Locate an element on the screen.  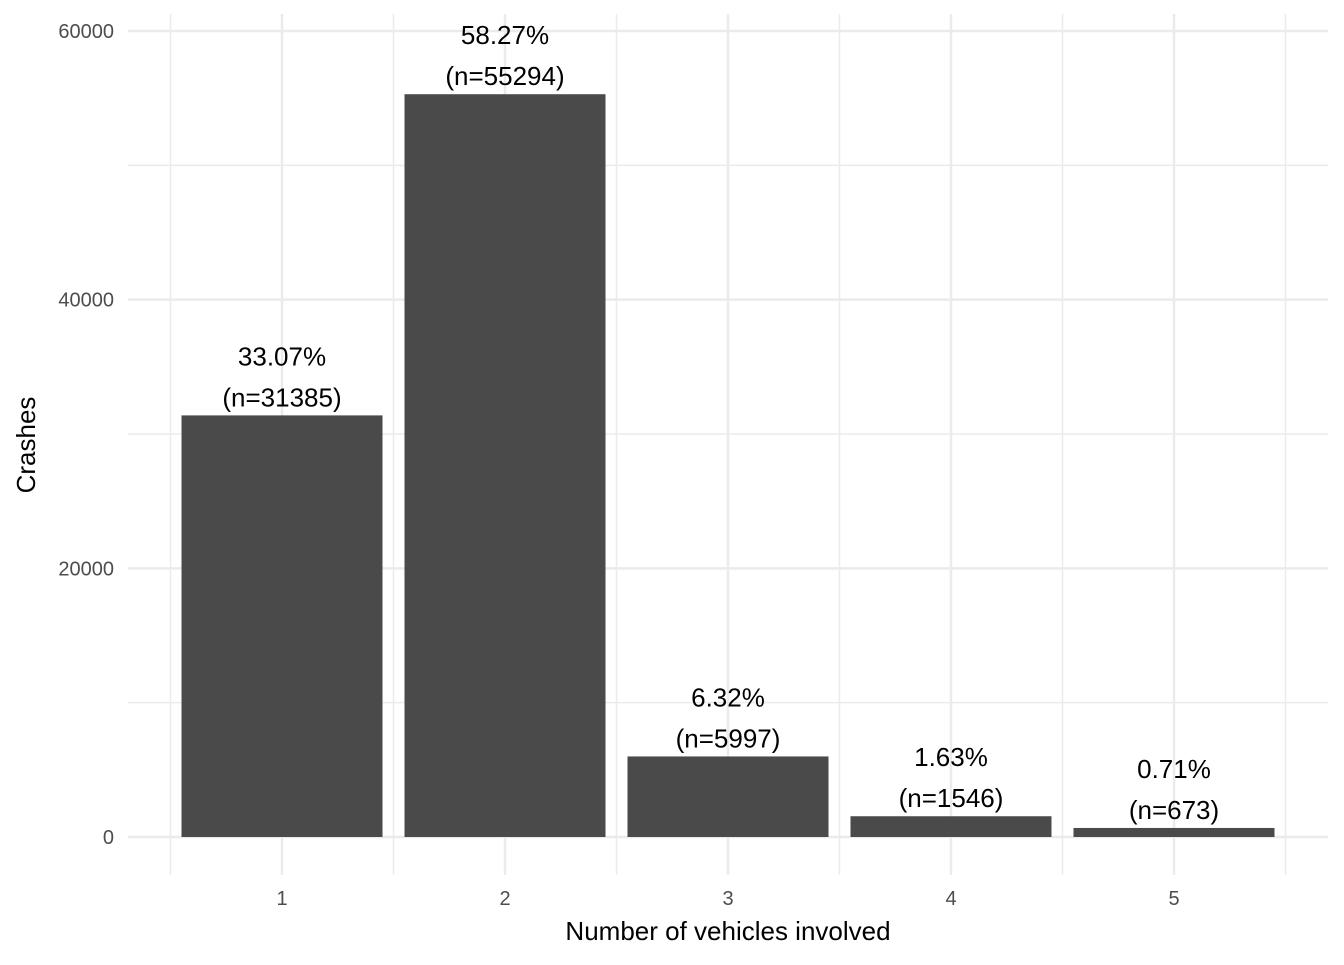
bar-label-percent: 1.63% is located at coordinates (951, 757).